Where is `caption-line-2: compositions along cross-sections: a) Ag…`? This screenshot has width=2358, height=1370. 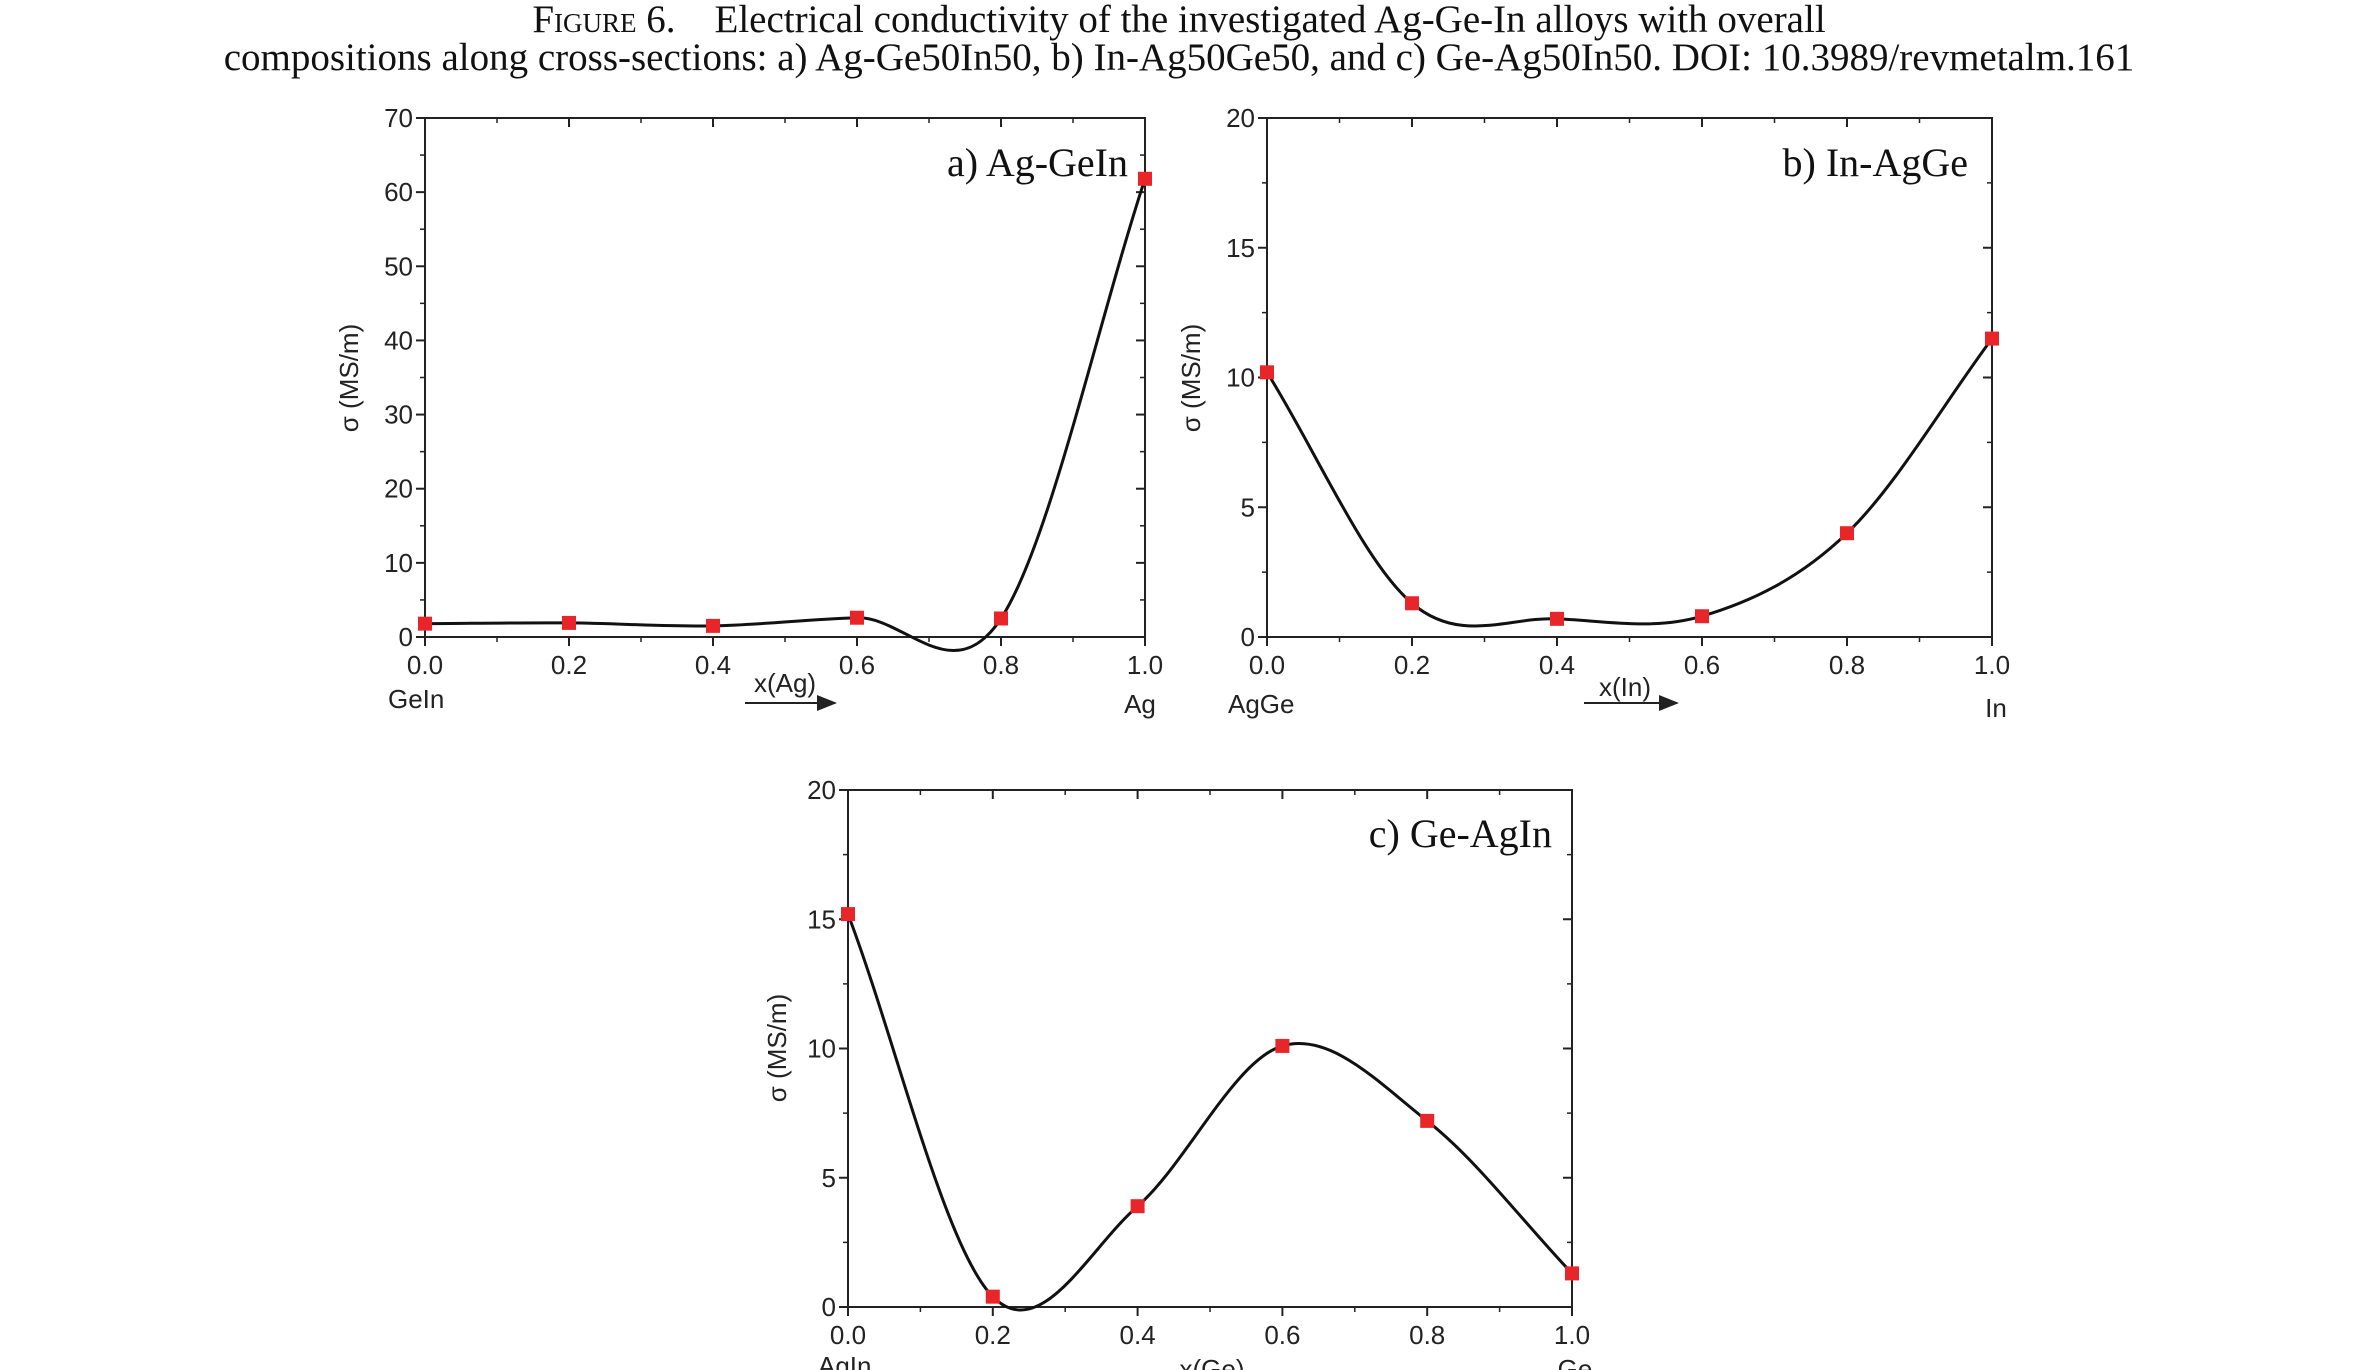 caption-line-2: compositions along cross-sections: a) Ag… is located at coordinates (1179, 57).